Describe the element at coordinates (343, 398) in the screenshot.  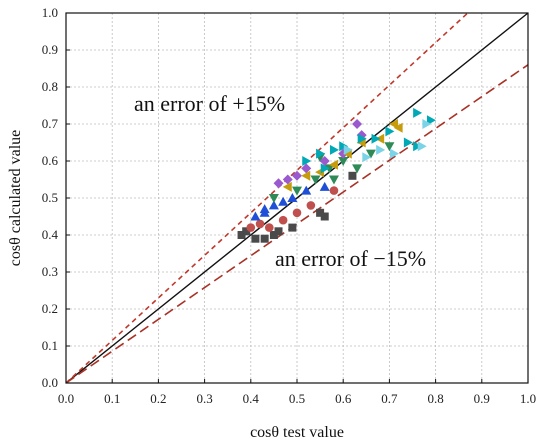
I see `x-tick-label: 0.6` at that location.